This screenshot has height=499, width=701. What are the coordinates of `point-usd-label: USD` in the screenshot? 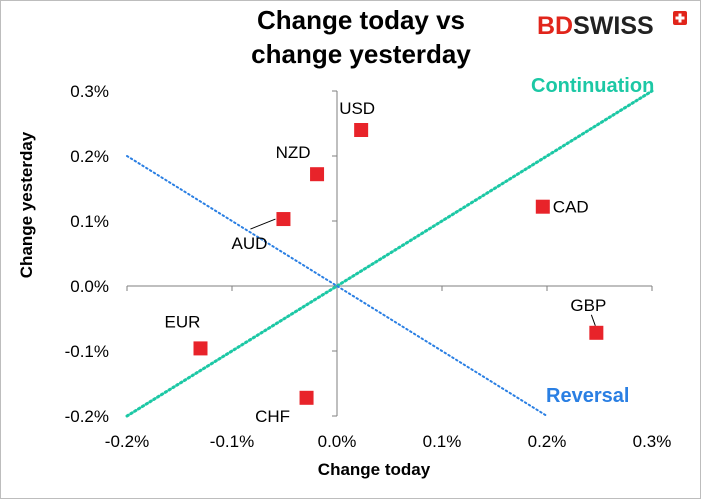 It's located at (357, 108).